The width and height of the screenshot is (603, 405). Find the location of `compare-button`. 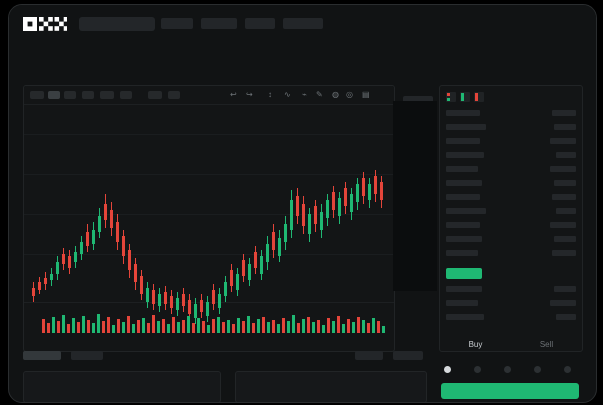

compare-button is located at coordinates (174, 95).